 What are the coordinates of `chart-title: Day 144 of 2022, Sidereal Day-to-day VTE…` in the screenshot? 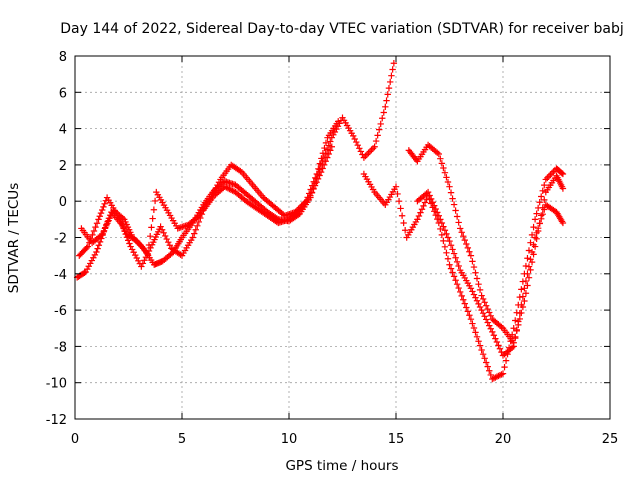 It's located at (341, 29).